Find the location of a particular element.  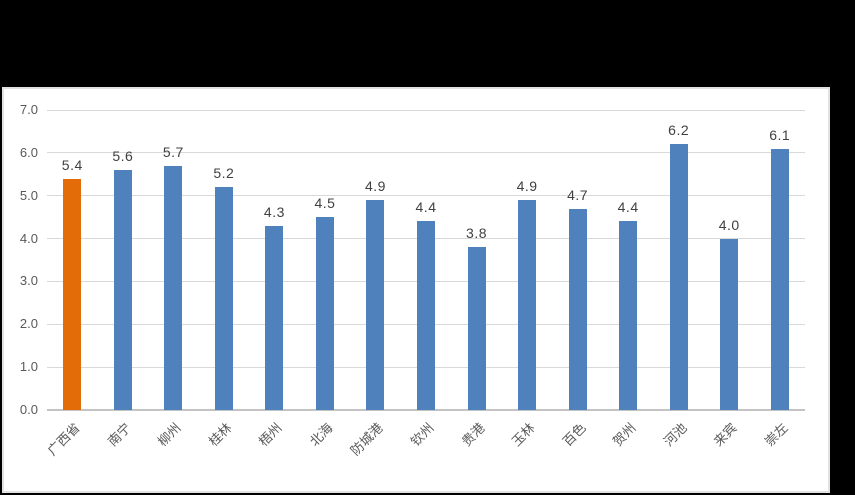

bar-玉林 is located at coordinates (527, 305).